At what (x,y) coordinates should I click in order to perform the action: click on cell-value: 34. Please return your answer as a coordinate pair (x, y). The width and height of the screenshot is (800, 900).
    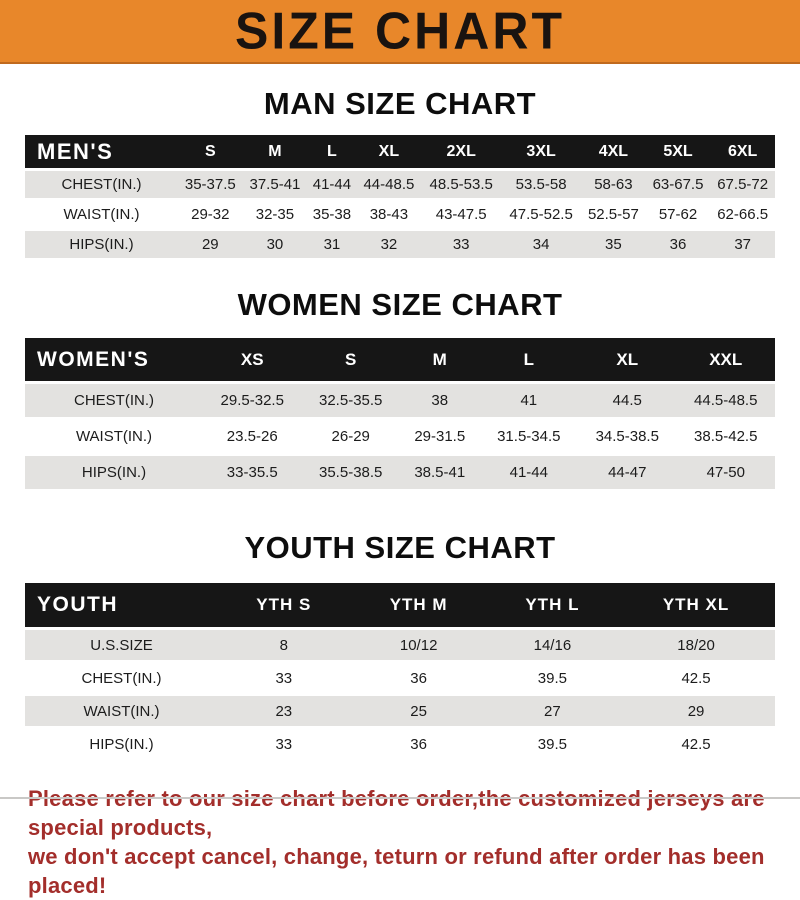
    Looking at the image, I should click on (541, 244).